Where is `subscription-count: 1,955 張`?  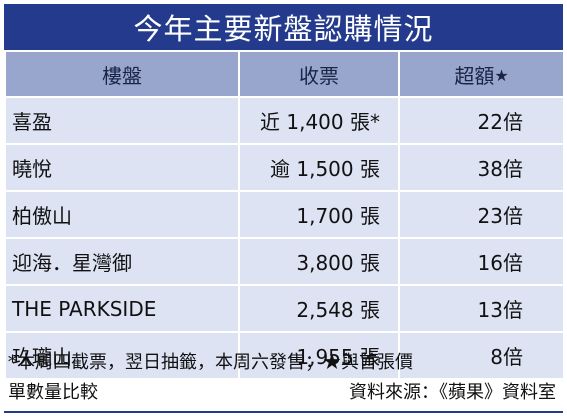 subscription-count: 1,955 張 is located at coordinates (319, 355).